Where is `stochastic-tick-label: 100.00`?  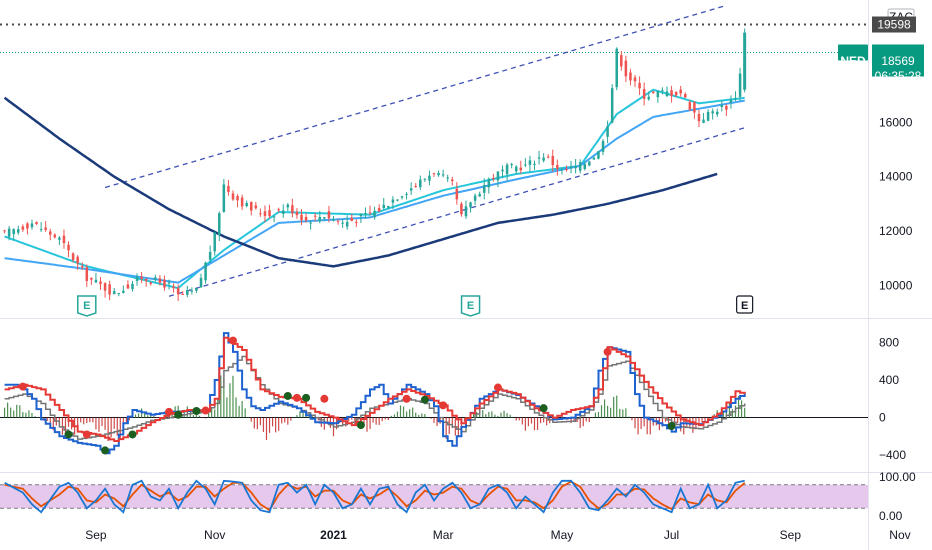
stochastic-tick-label: 100.00 is located at coordinates (897, 477).